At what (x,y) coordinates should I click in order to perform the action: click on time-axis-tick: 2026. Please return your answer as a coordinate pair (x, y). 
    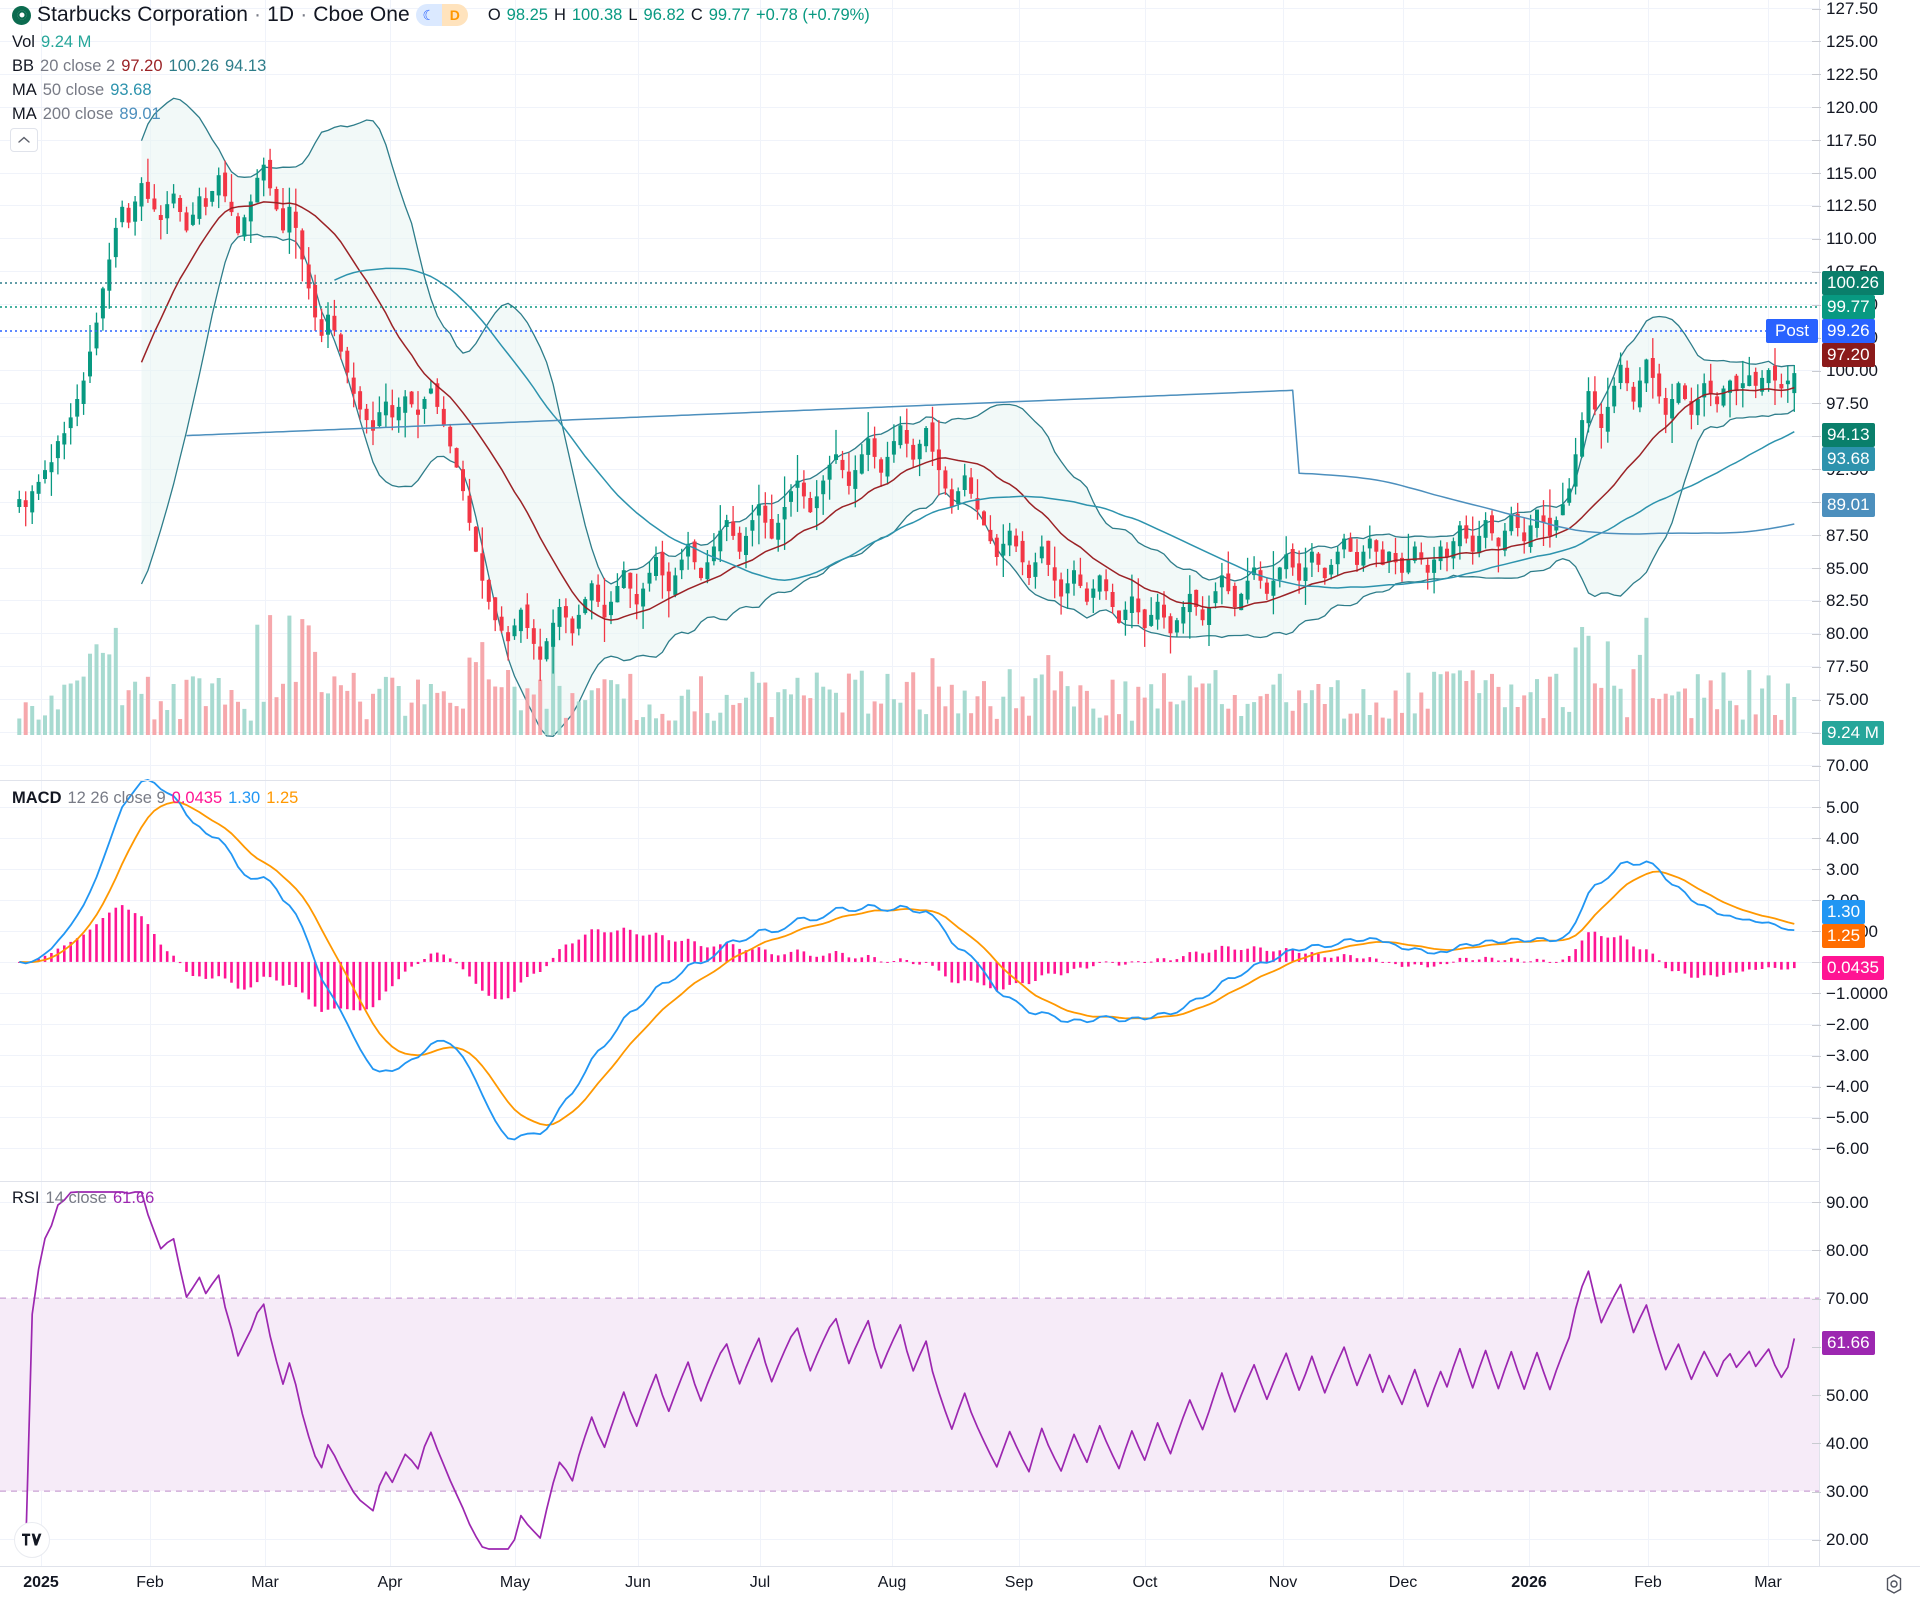
    Looking at the image, I should click on (1529, 1582).